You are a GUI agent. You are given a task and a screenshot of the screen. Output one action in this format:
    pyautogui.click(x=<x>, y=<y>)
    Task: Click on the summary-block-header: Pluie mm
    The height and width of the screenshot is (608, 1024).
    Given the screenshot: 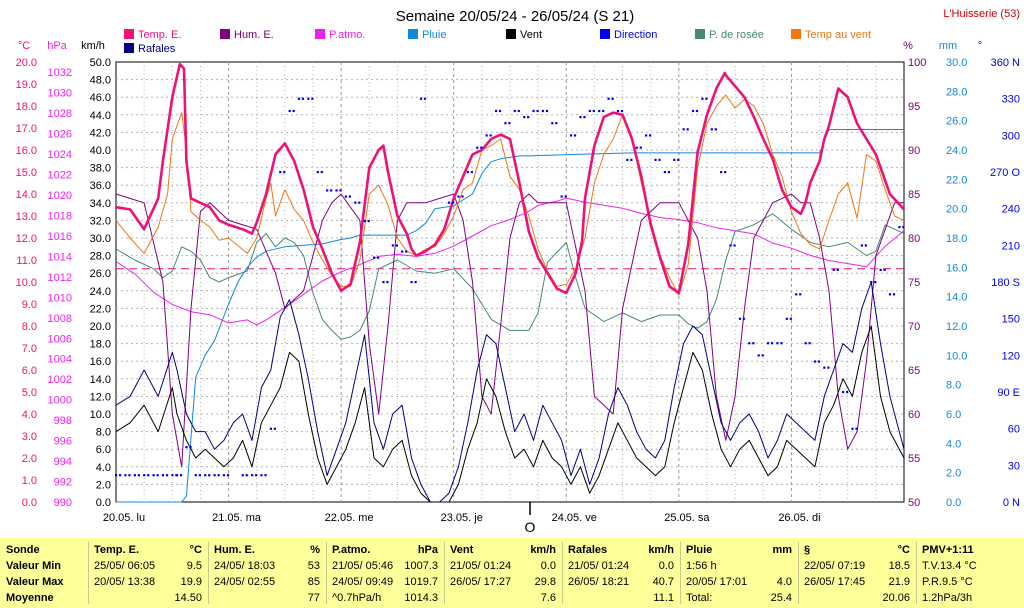 What is the action you would take?
    pyautogui.click(x=739, y=550)
    